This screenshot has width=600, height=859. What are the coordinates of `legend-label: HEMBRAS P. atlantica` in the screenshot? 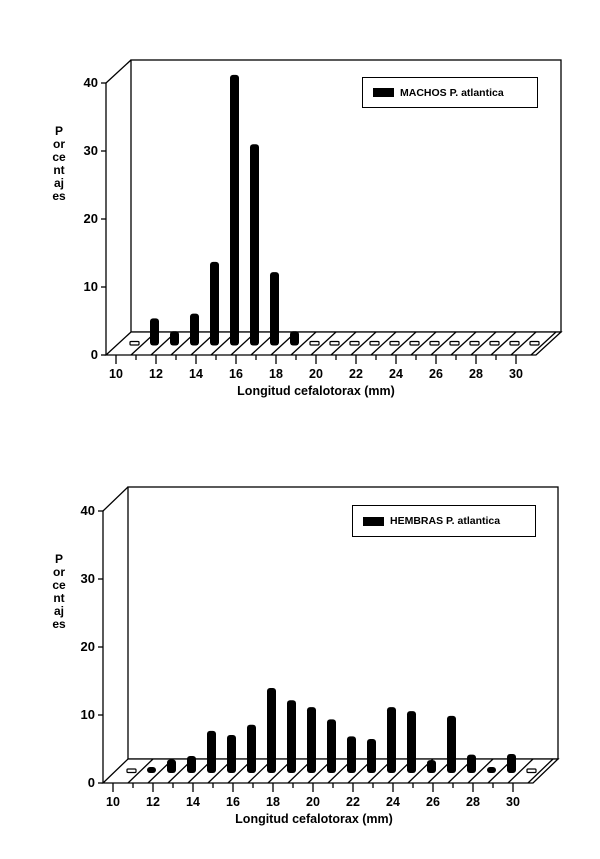 It's located at (445, 521).